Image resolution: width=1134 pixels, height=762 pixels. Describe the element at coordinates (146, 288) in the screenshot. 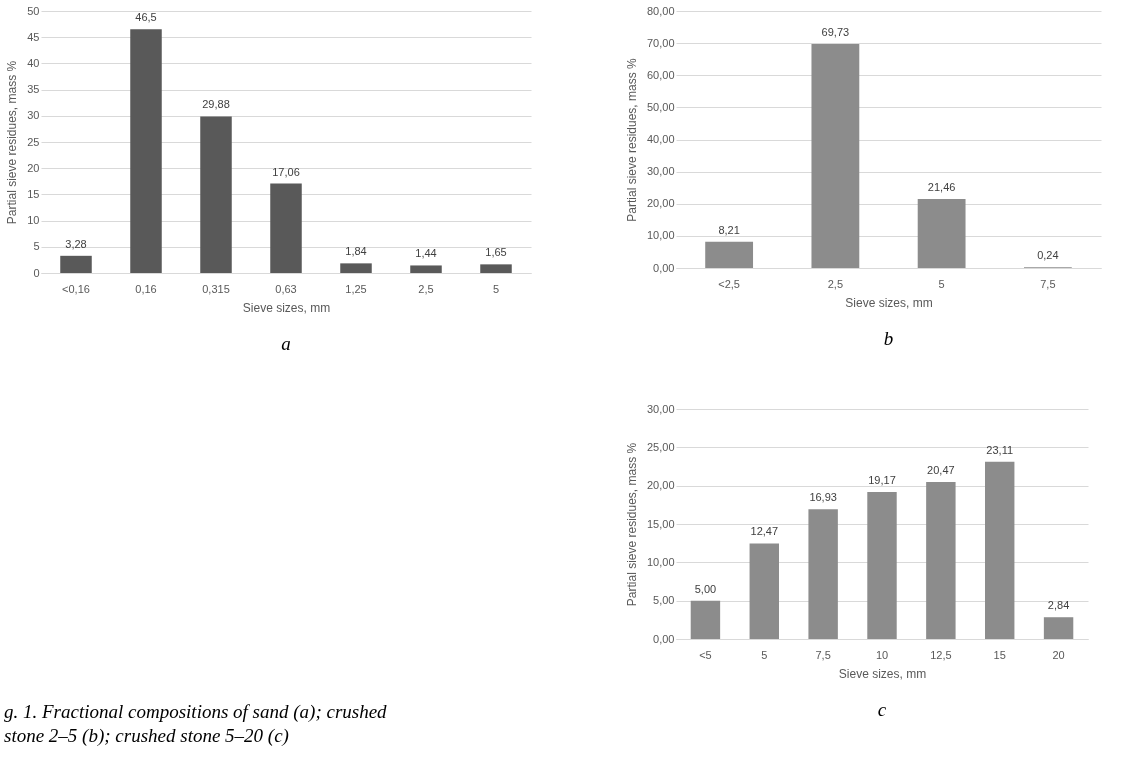

I see `x-tick-label: 0,16` at that location.